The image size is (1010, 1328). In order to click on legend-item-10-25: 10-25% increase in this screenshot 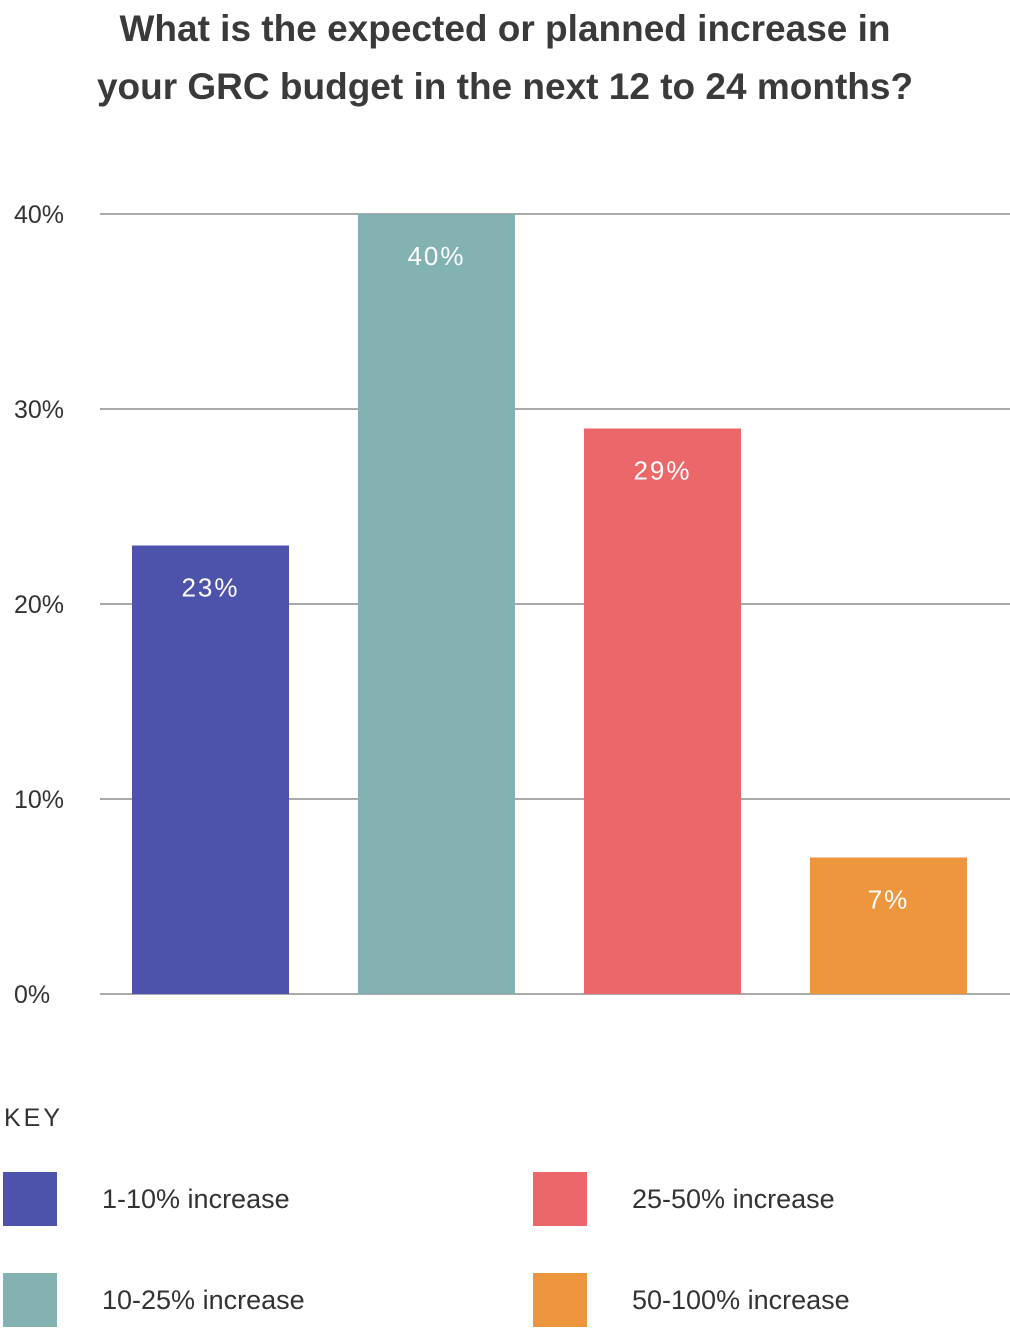, I will do `click(154, 1300)`.